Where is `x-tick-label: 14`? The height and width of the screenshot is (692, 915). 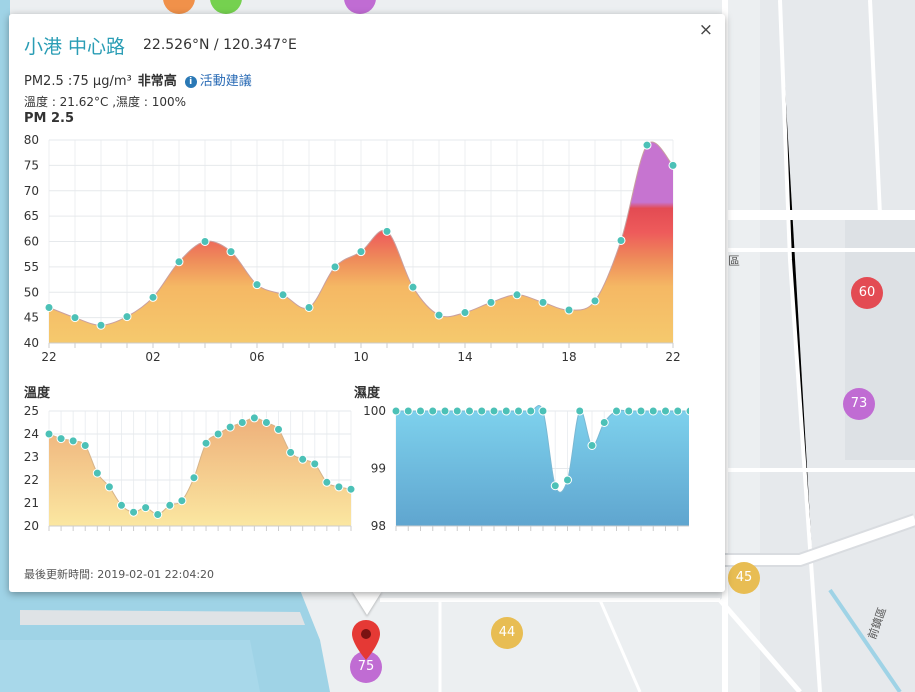
x-tick-label: 14 is located at coordinates (464, 357).